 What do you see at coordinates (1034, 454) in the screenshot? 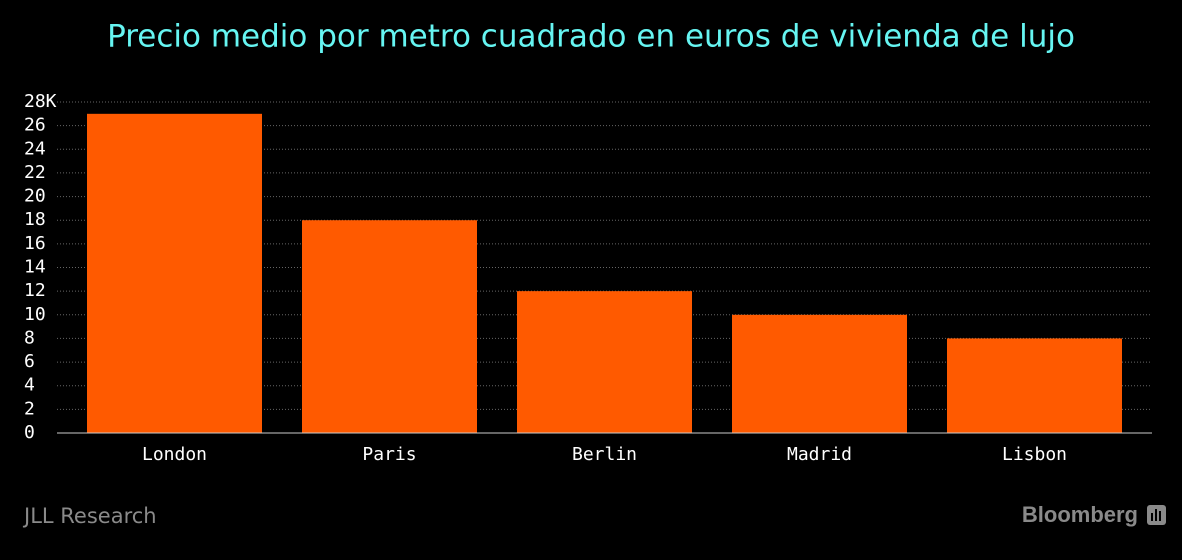
I see `x-tick-label: Lisbon` at bounding box center [1034, 454].